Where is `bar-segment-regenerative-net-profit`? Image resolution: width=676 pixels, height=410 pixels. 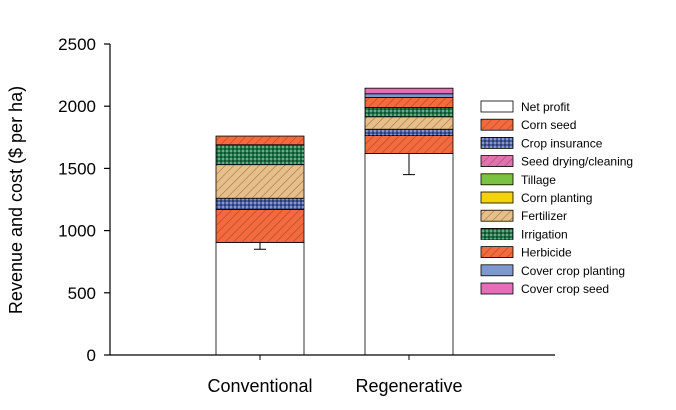 bar-segment-regenerative-net-profit is located at coordinates (409, 254).